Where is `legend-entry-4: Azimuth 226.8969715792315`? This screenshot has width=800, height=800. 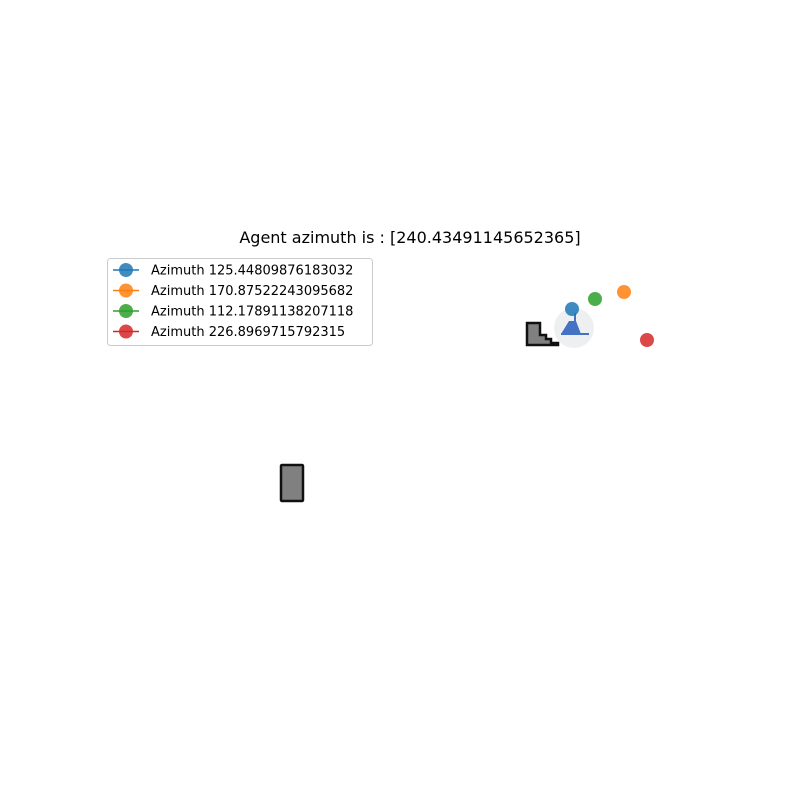 legend-entry-4: Azimuth 226.8969715792315 is located at coordinates (229, 332).